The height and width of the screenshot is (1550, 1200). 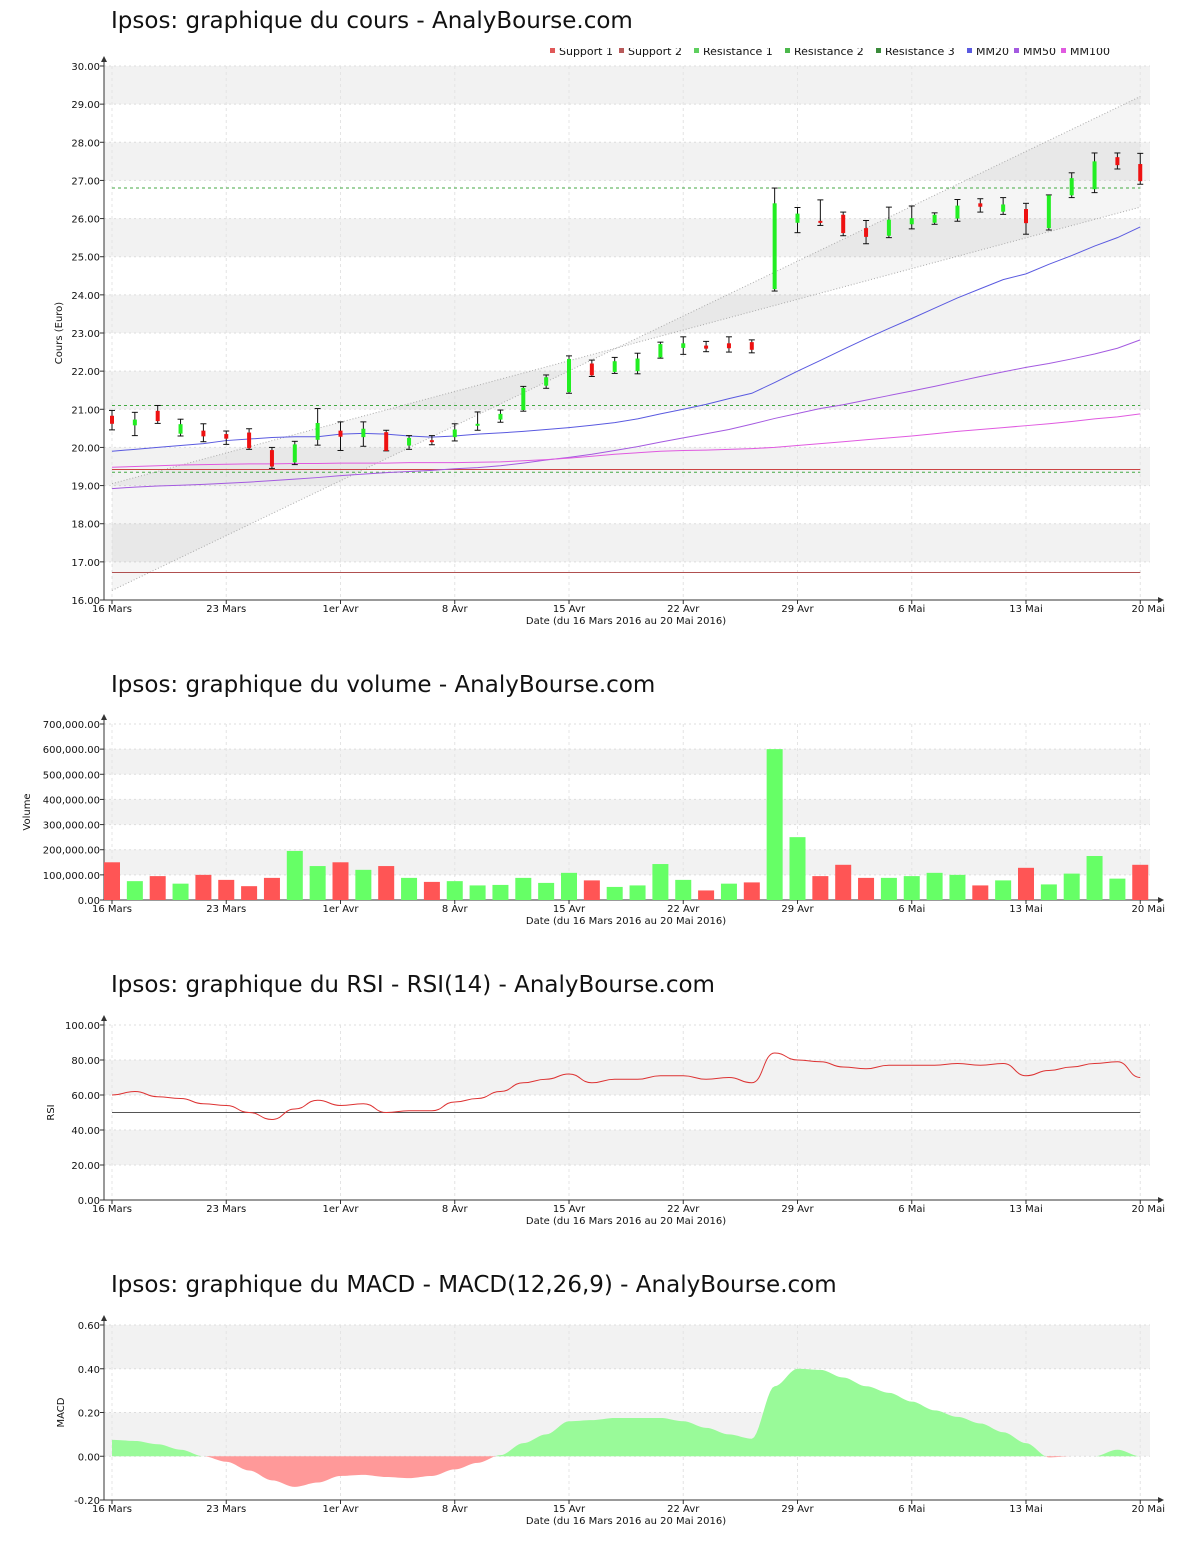 What do you see at coordinates (969, 50) in the screenshot?
I see `legend-swatch` at bounding box center [969, 50].